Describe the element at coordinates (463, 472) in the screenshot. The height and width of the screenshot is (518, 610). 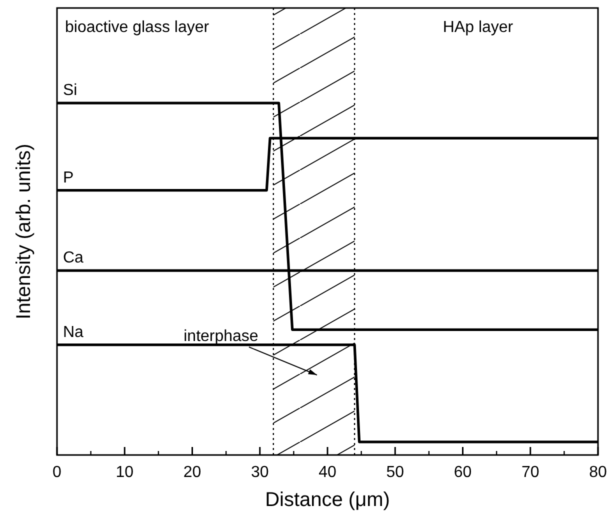
I see `x-tick-label: 60` at that location.